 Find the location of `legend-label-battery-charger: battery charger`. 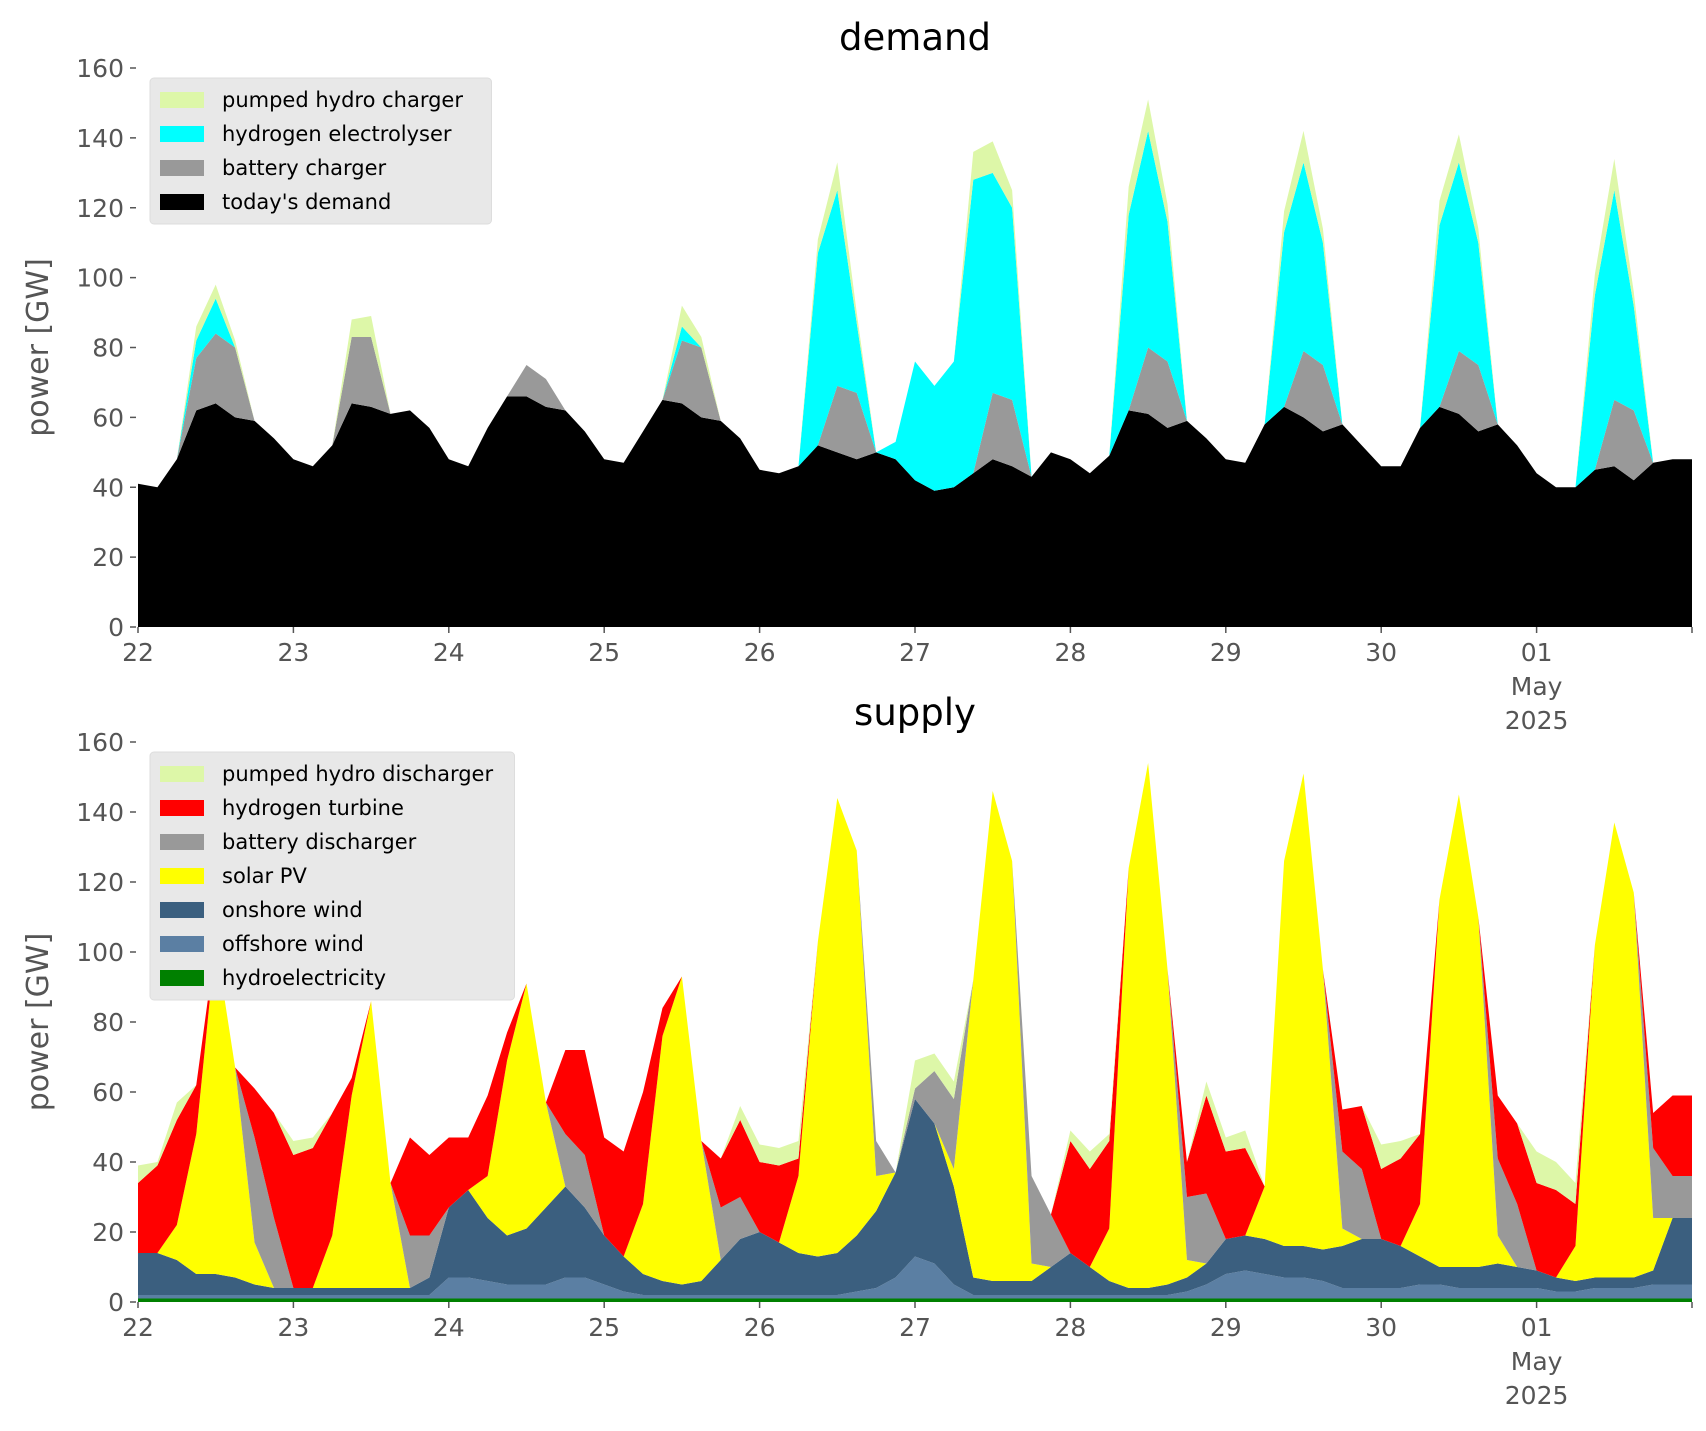

legend-label-battery-charger: battery charger is located at coordinates (304, 168).